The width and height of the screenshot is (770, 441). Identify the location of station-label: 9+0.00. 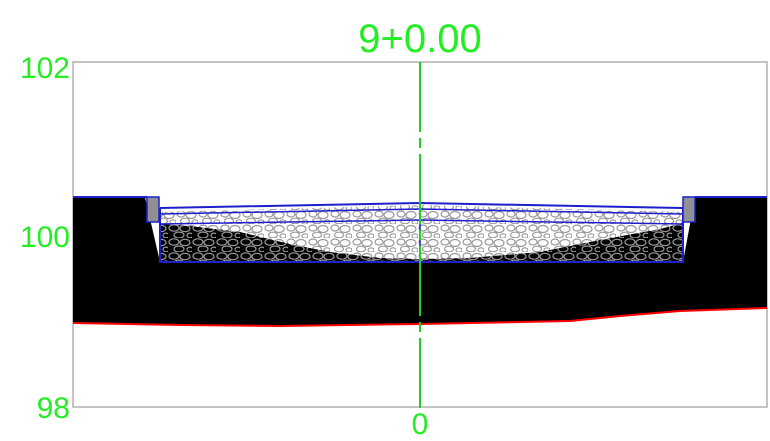
(419, 39).